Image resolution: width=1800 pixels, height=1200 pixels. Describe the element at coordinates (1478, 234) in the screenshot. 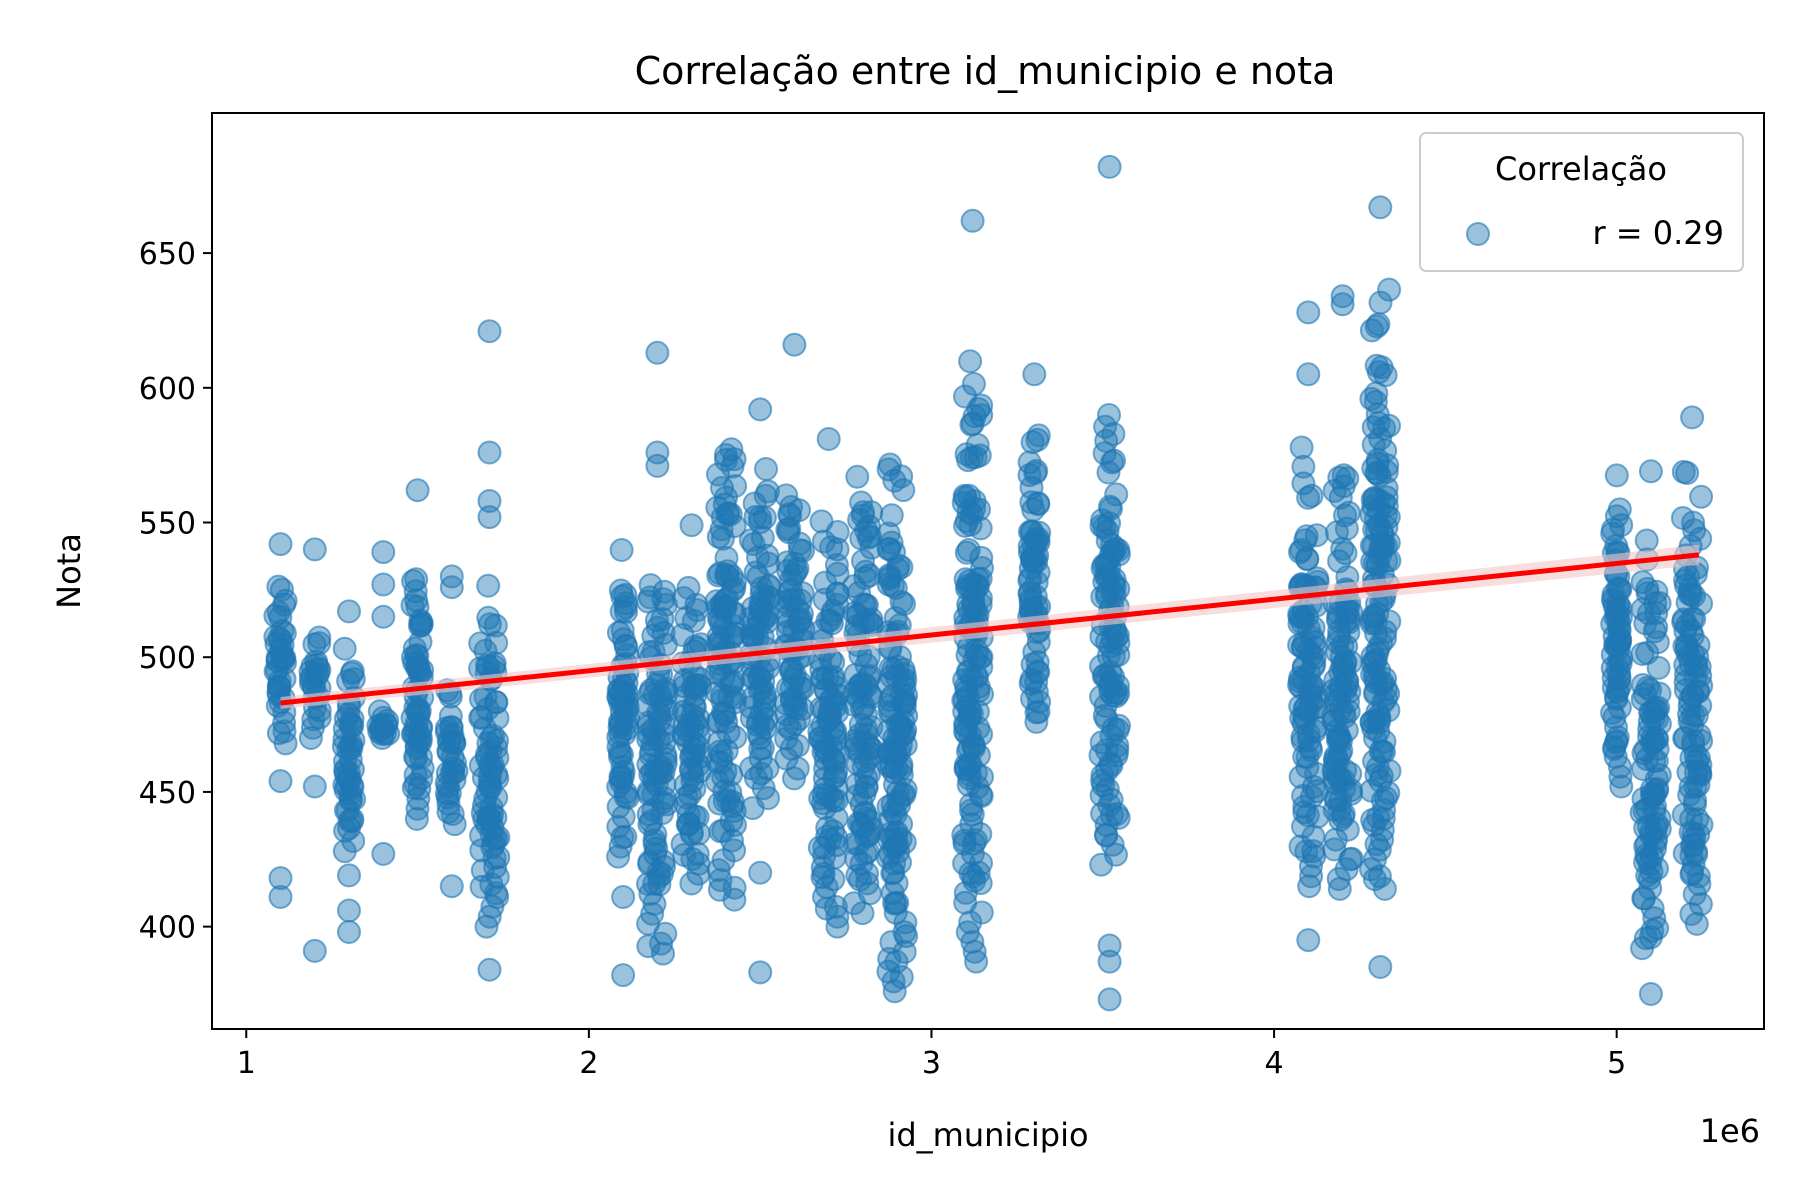

I see `legend-marker` at that location.